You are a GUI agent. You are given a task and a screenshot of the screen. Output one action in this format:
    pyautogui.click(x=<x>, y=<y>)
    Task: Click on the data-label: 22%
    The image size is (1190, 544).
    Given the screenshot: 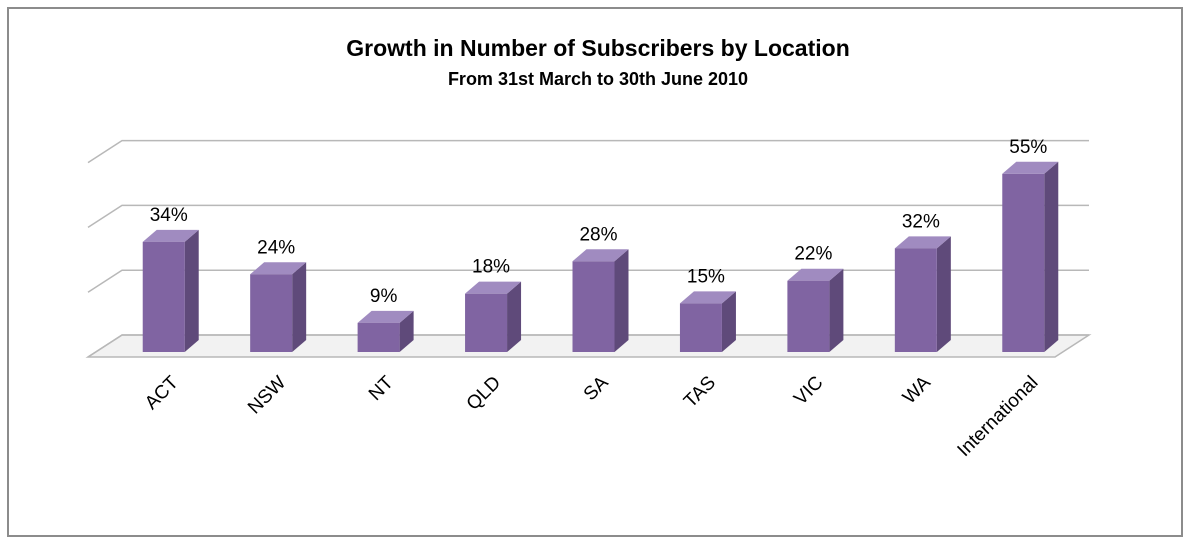 What is the action you would take?
    pyautogui.click(x=813, y=254)
    